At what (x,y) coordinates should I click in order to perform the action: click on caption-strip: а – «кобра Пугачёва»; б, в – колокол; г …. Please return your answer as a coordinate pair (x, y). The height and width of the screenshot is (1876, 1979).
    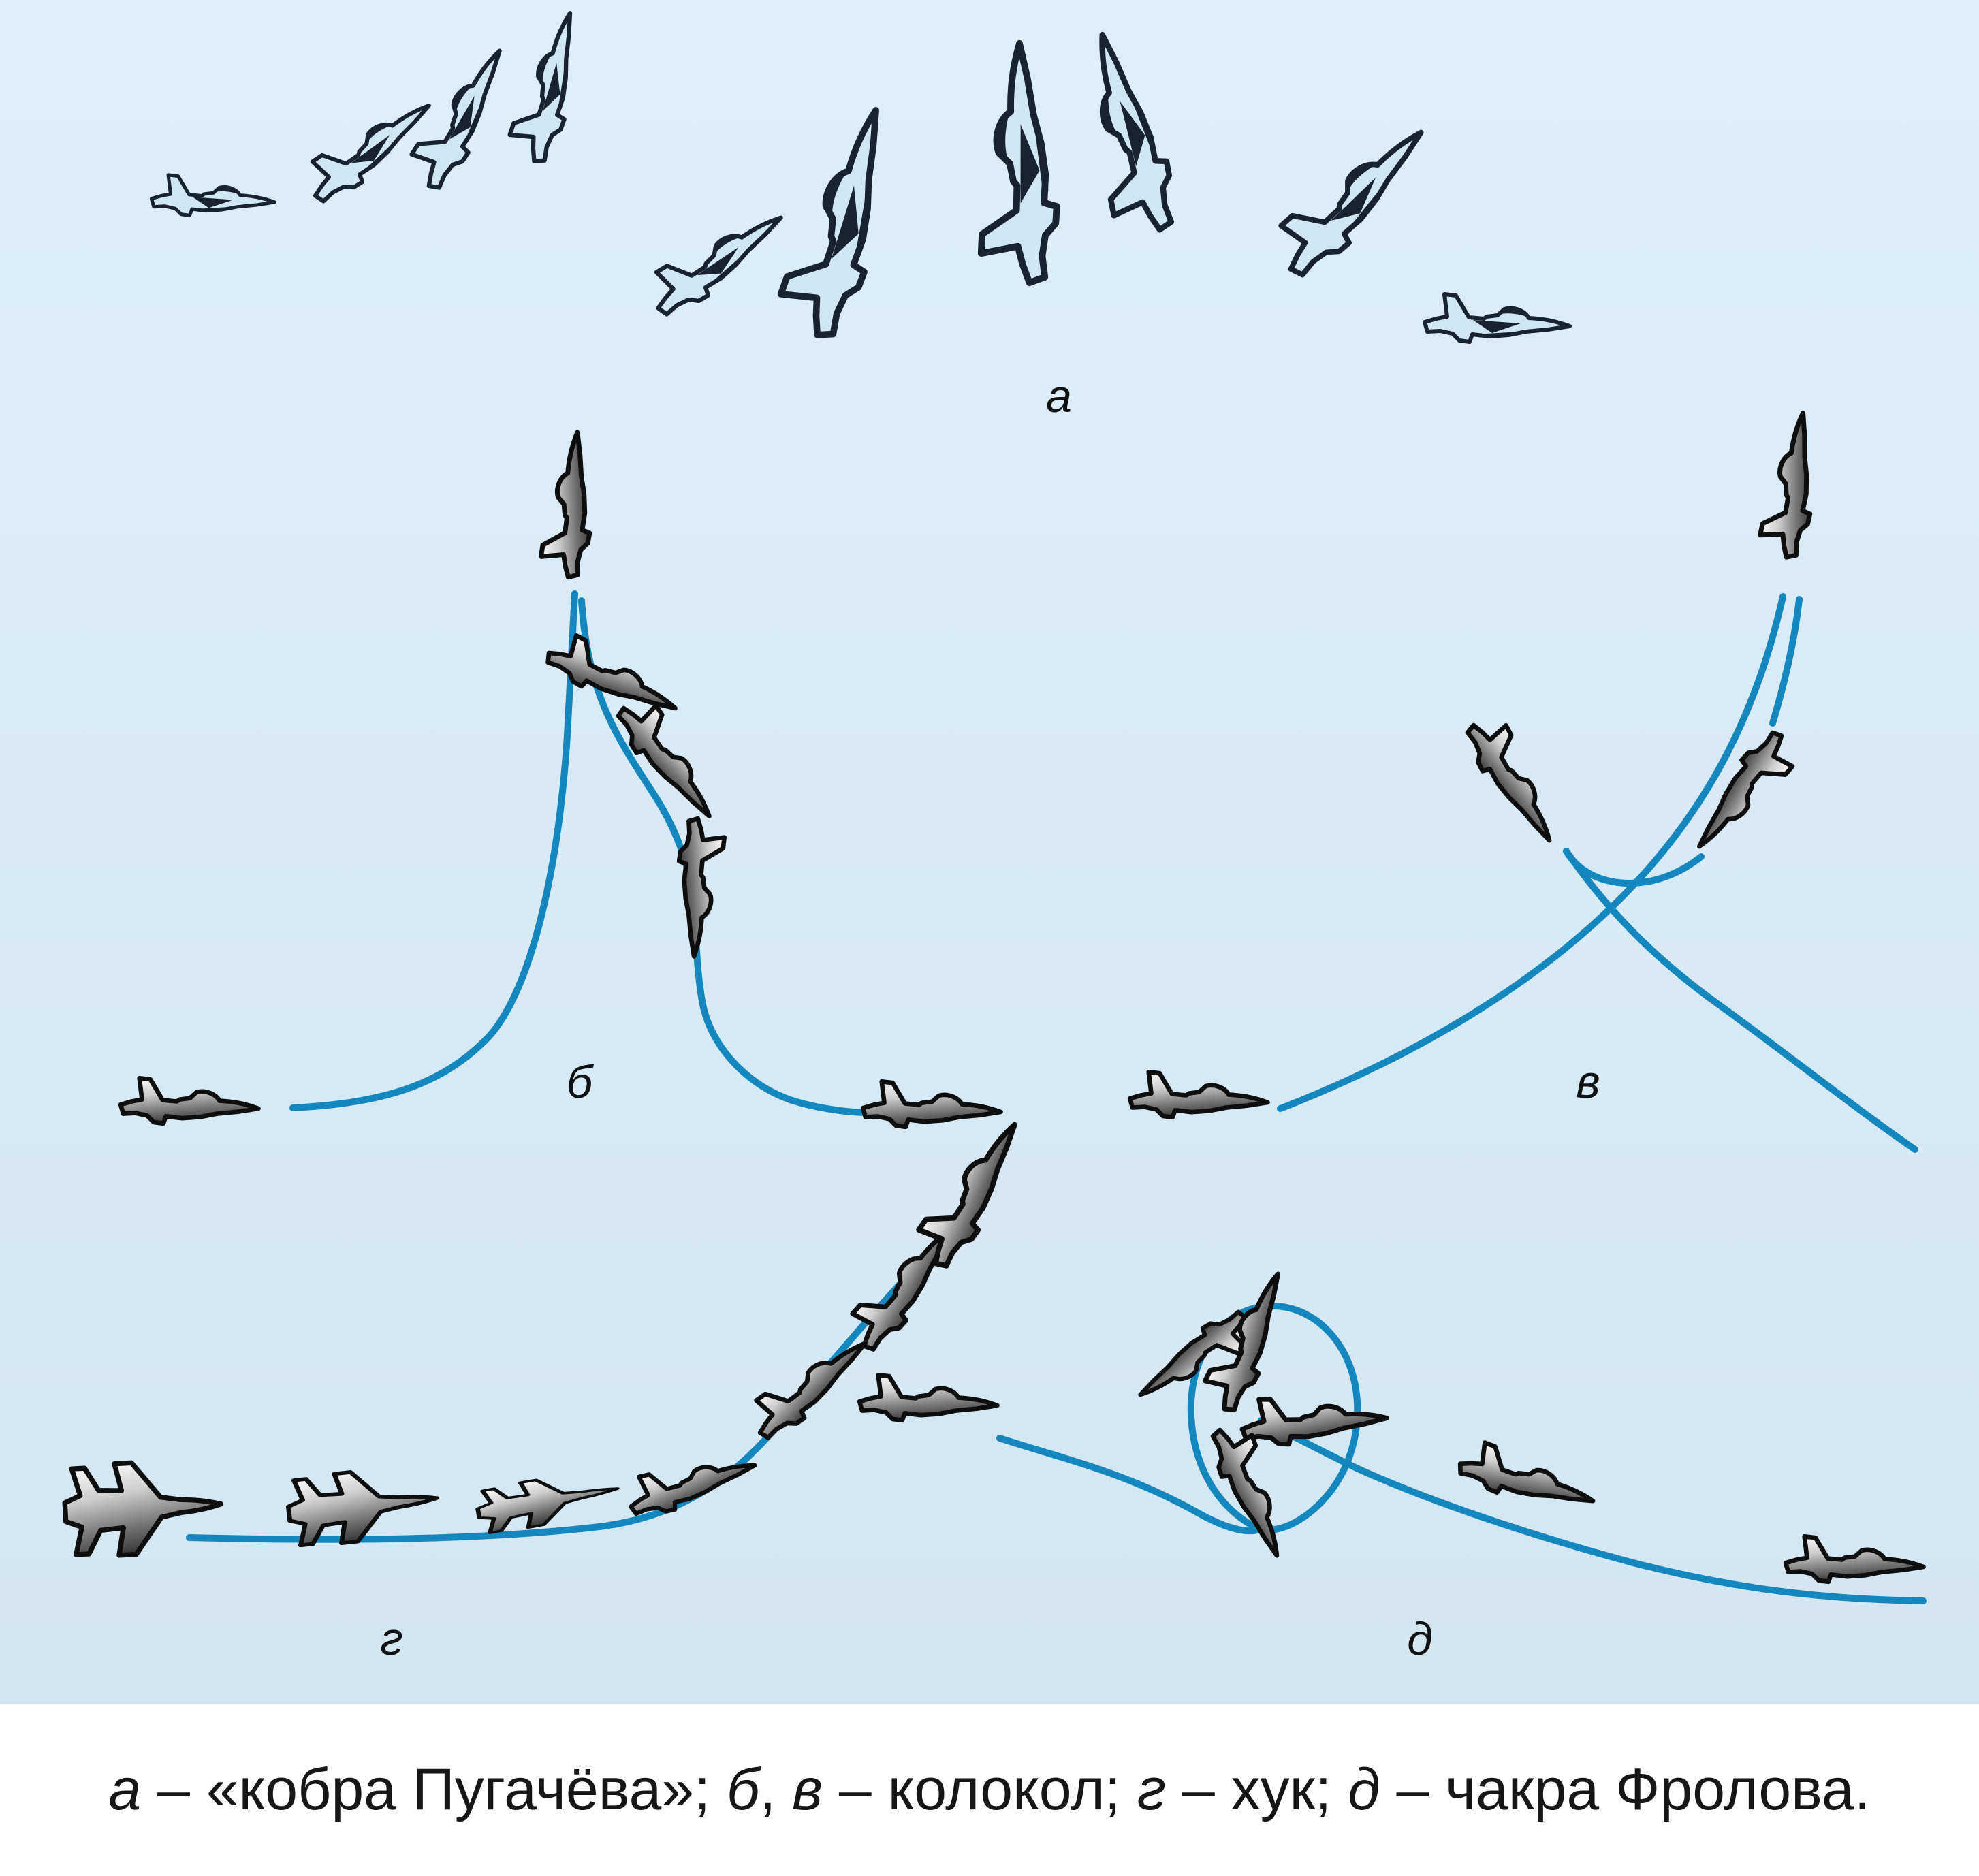
    Looking at the image, I should click on (989, 1790).